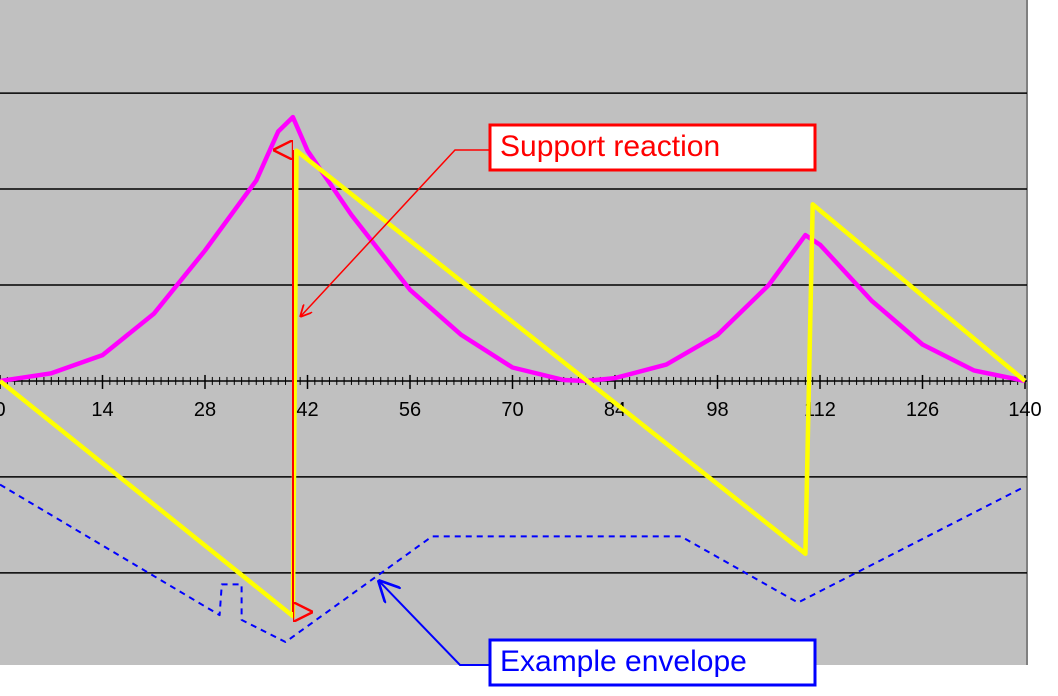 Image resolution: width=1058 pixels, height=696 pixels. I want to click on x-tick-label: 42, so click(307, 410).